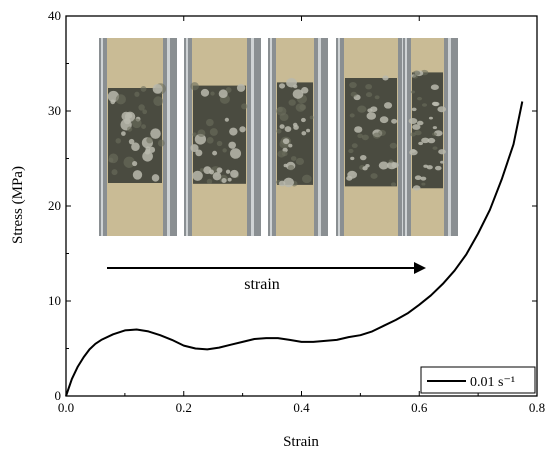 The image size is (550, 458). I want to click on x-tick-label: 0.6, so click(419, 407).